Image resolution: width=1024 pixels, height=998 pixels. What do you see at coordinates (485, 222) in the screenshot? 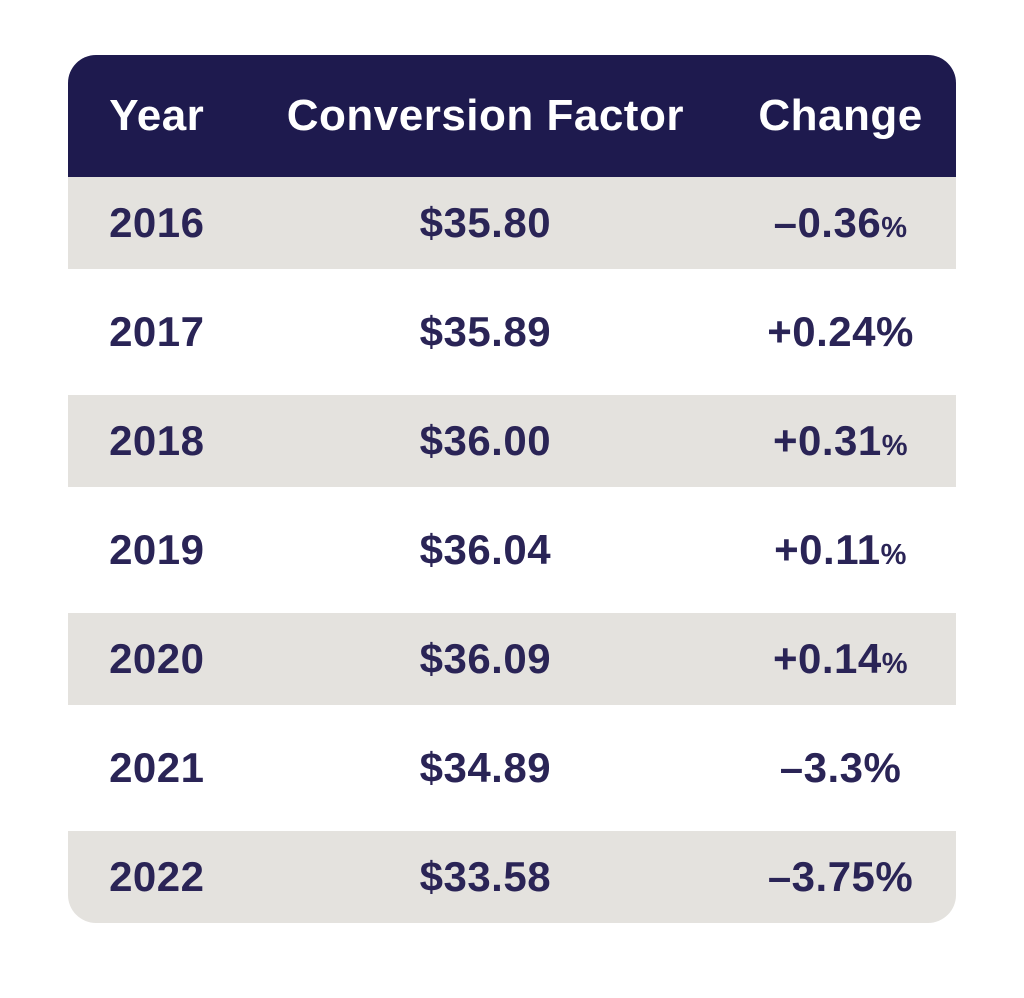
I see `factor-cell: $35.80` at bounding box center [485, 222].